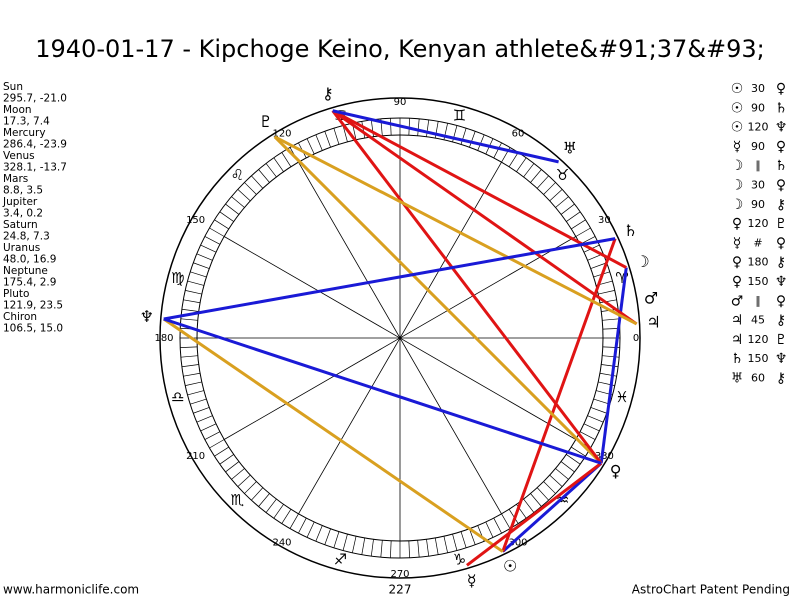  I want to click on aspect-type: 90, so click(758, 107).